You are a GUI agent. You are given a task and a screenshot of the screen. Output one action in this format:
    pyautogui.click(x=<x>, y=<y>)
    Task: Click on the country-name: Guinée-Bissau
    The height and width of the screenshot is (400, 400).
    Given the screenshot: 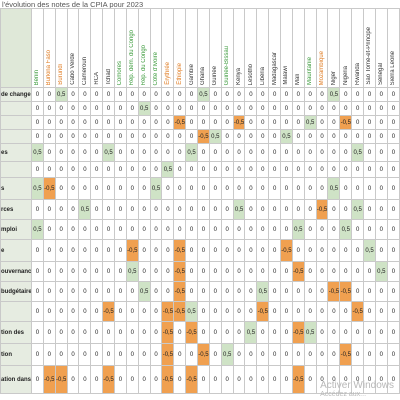 What is the action you would take?
    pyautogui.click(x=227, y=65)
    